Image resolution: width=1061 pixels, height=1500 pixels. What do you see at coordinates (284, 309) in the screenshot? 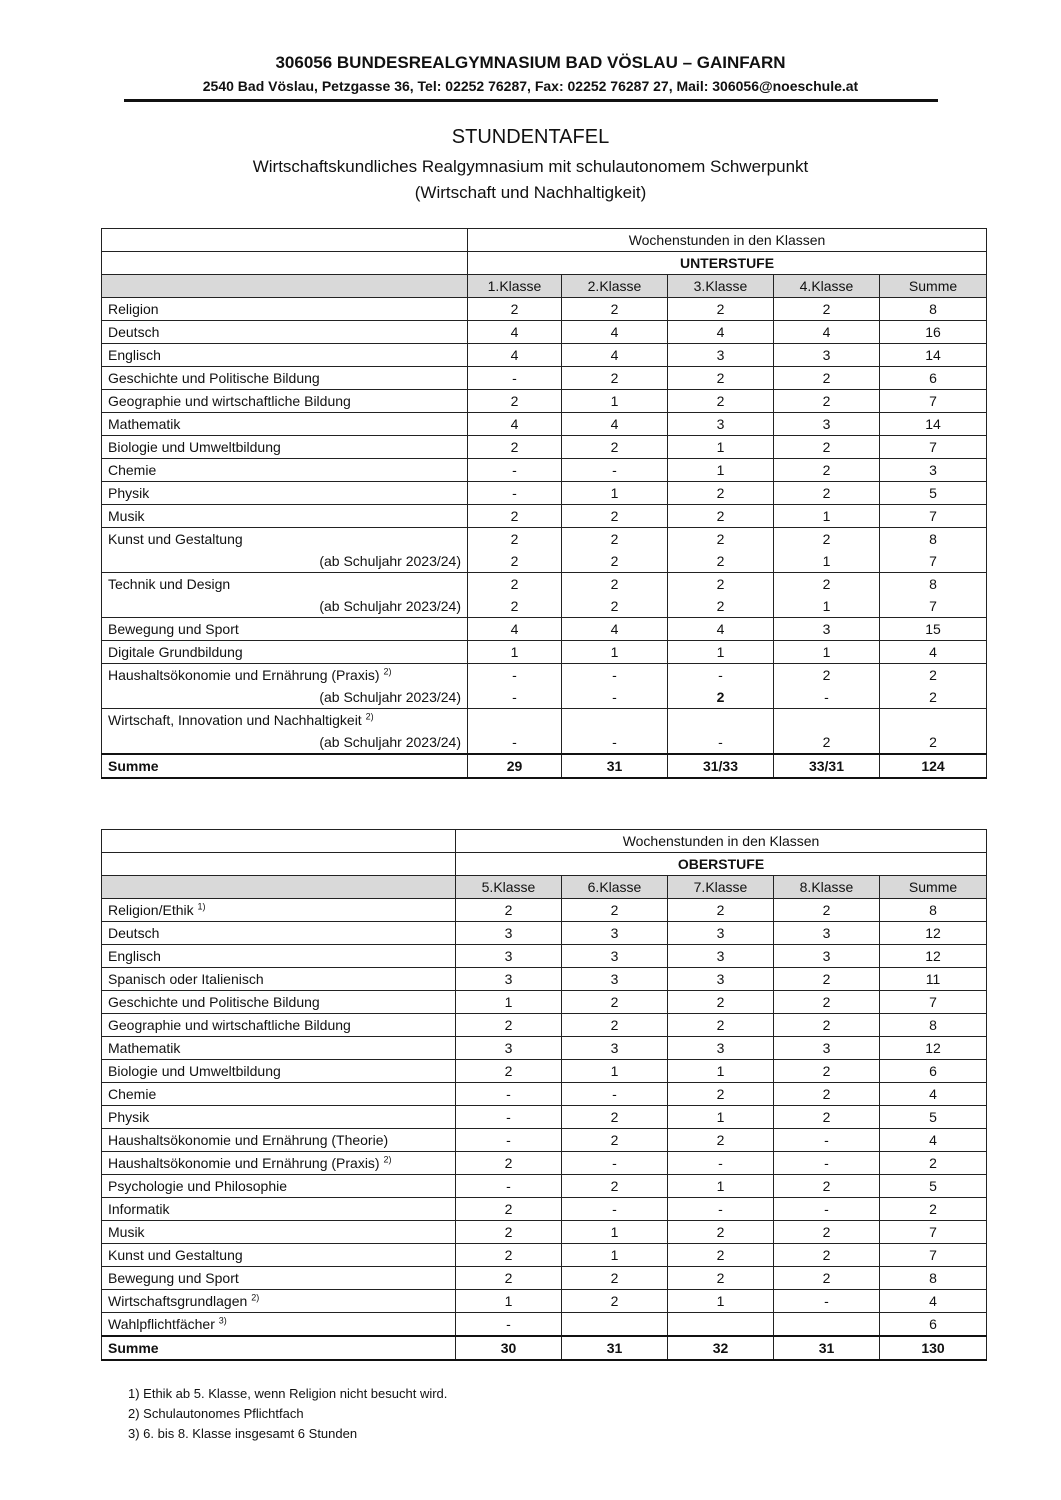
I see `subject-label: Religion` at bounding box center [284, 309].